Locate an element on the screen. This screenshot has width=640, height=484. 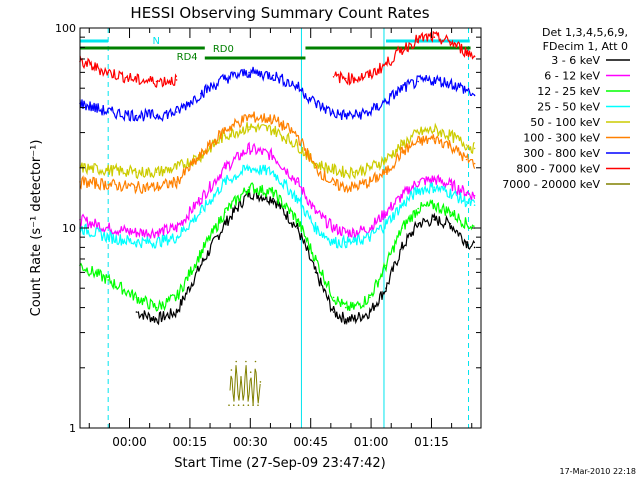
y-tick-label: 100 is located at coordinates (65, 28).